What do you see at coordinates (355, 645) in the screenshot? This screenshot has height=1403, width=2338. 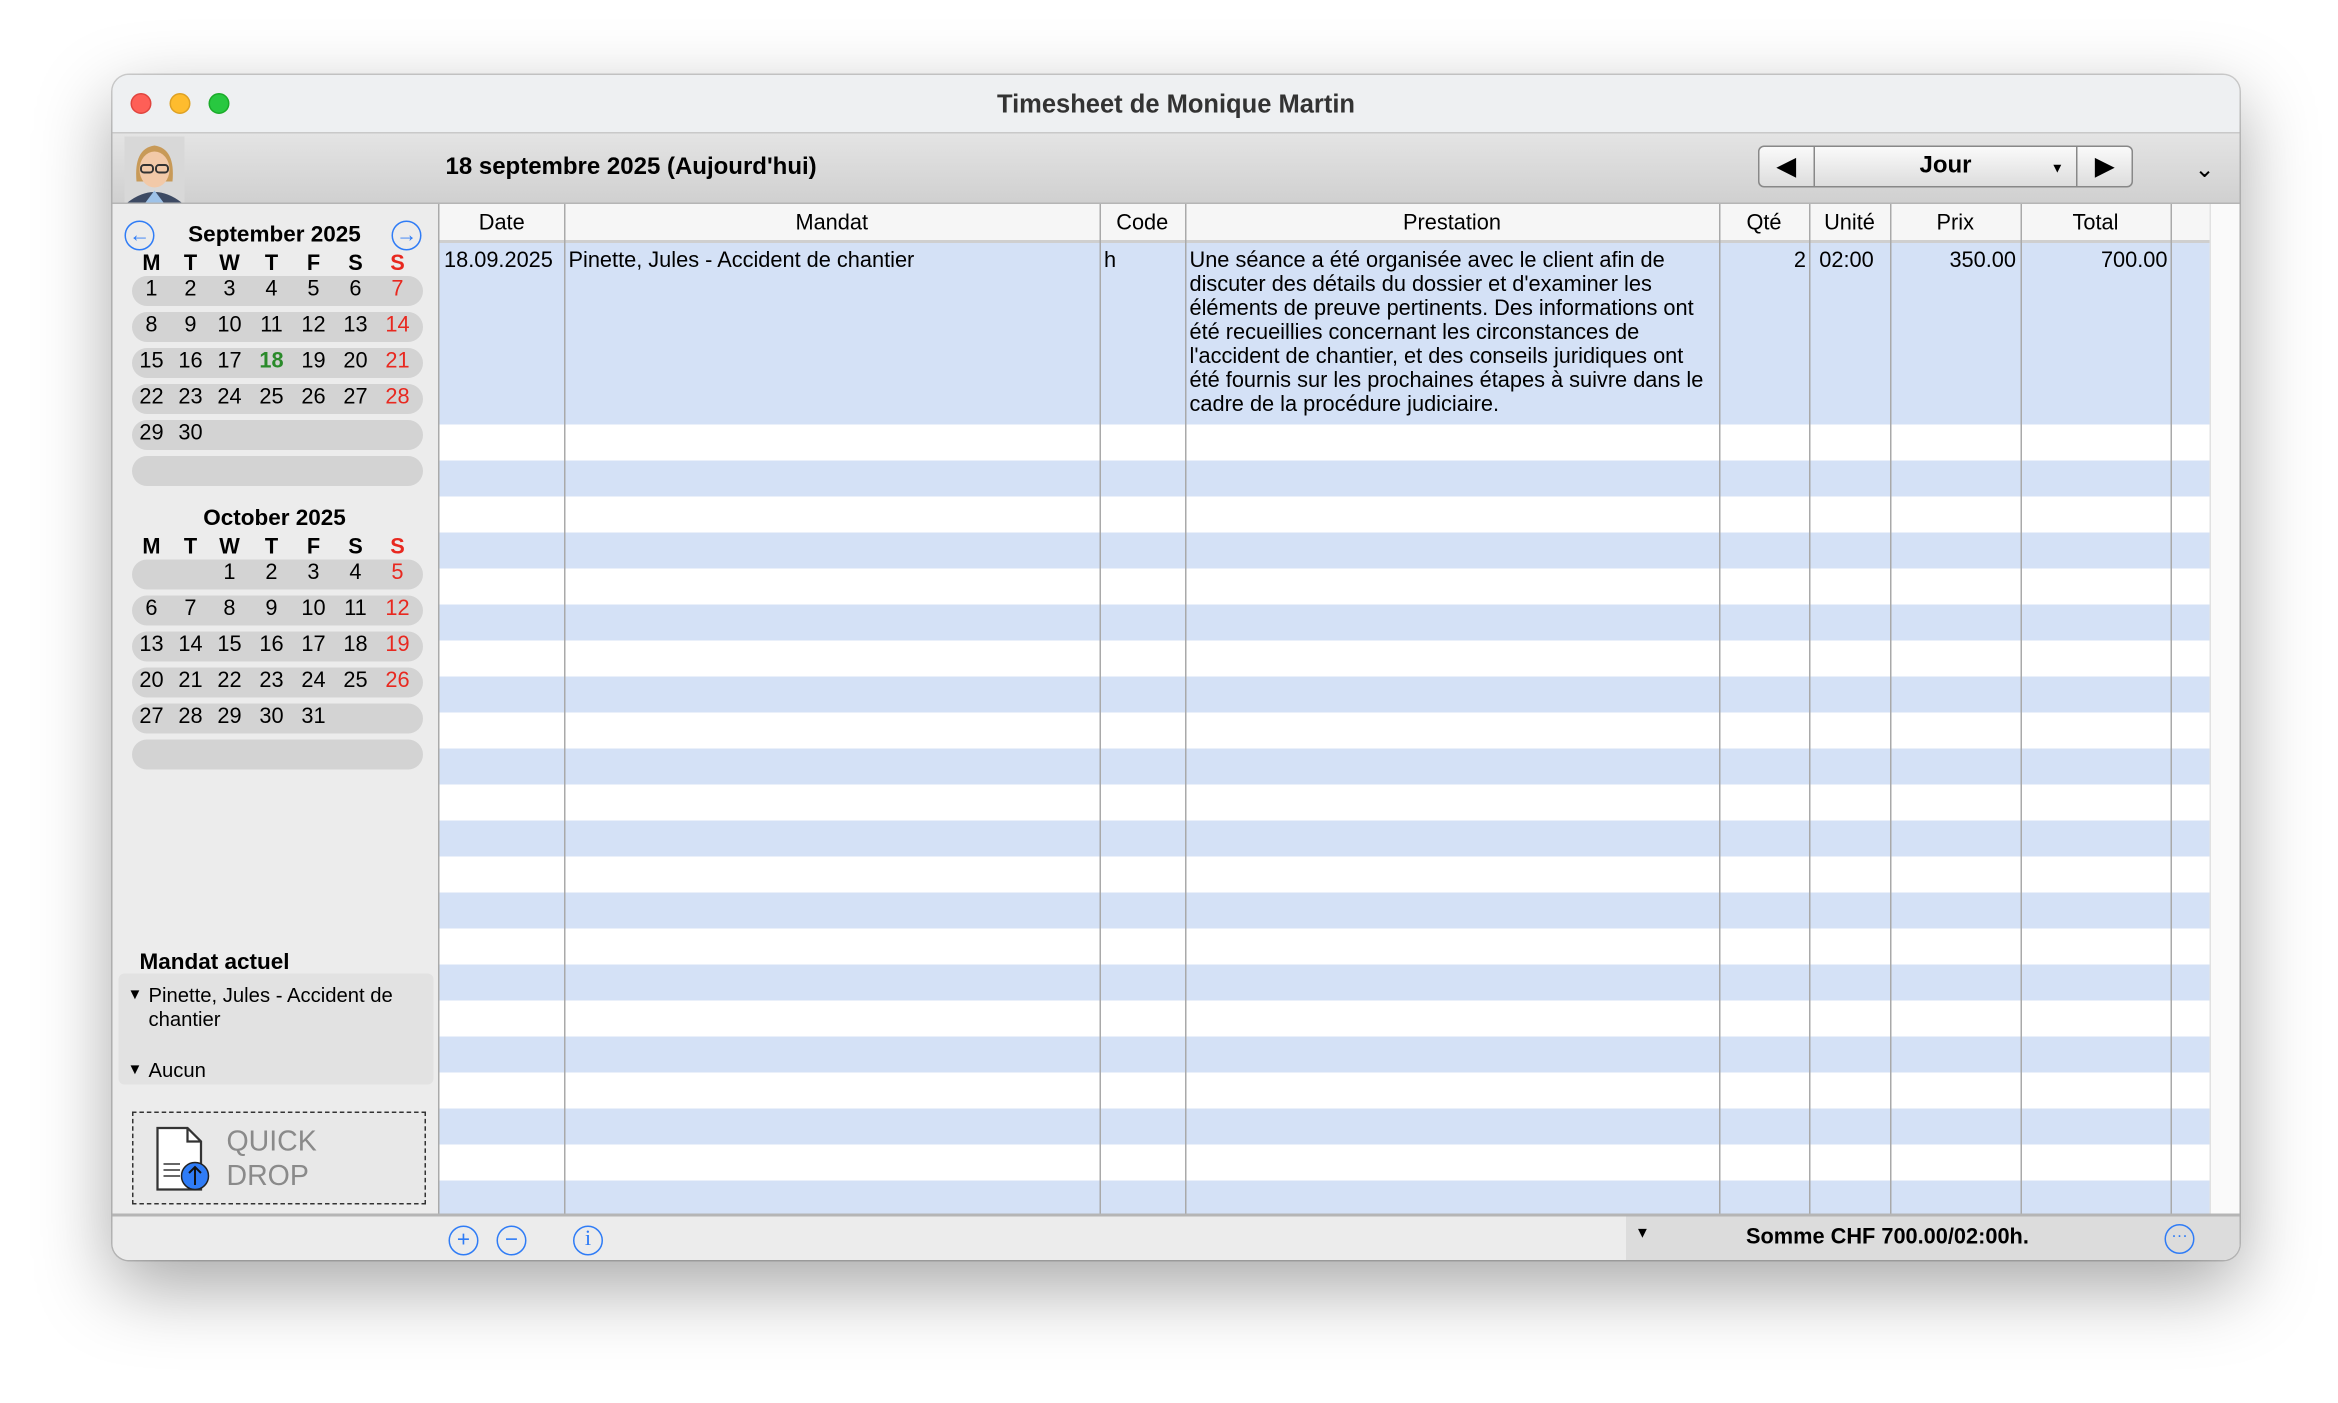 I see `calendar-day: 18` at bounding box center [355, 645].